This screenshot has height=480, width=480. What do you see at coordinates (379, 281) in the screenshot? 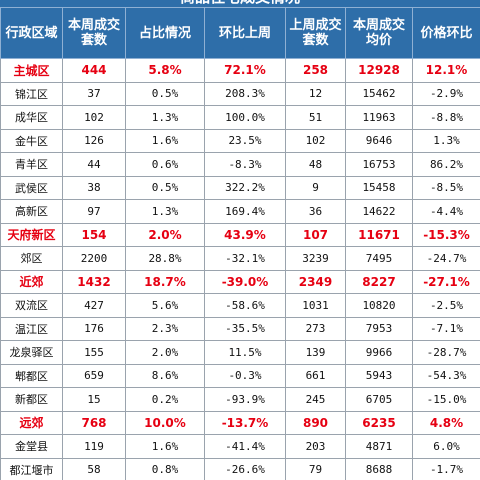
I see `avg-price-cell: 8227` at bounding box center [379, 281].